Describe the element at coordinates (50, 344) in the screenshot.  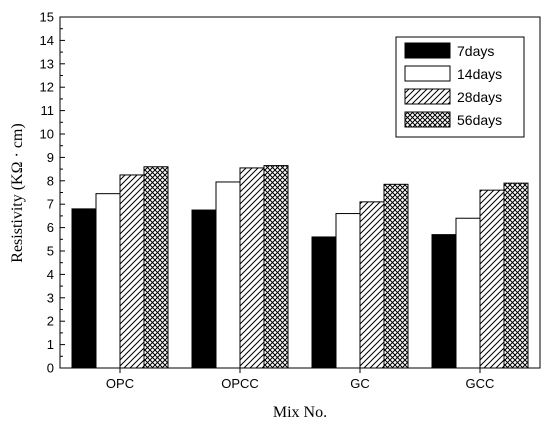
I see `y-tick-label: 1` at that location.